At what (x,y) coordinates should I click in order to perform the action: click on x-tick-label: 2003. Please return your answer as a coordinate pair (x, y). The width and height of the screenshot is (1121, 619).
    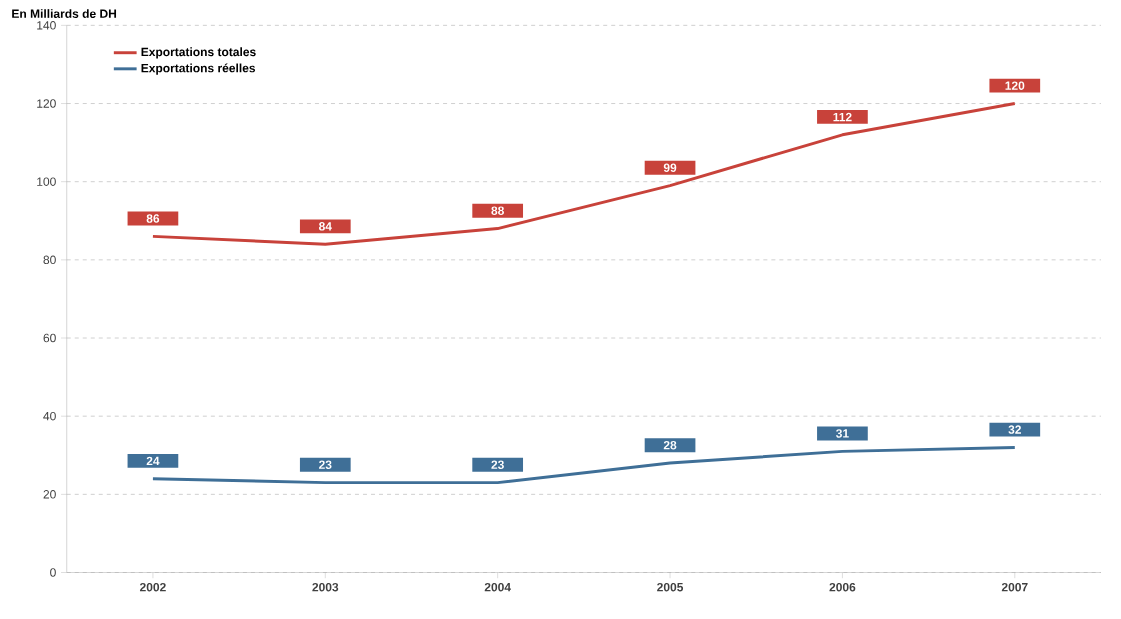
    Looking at the image, I should click on (325, 587).